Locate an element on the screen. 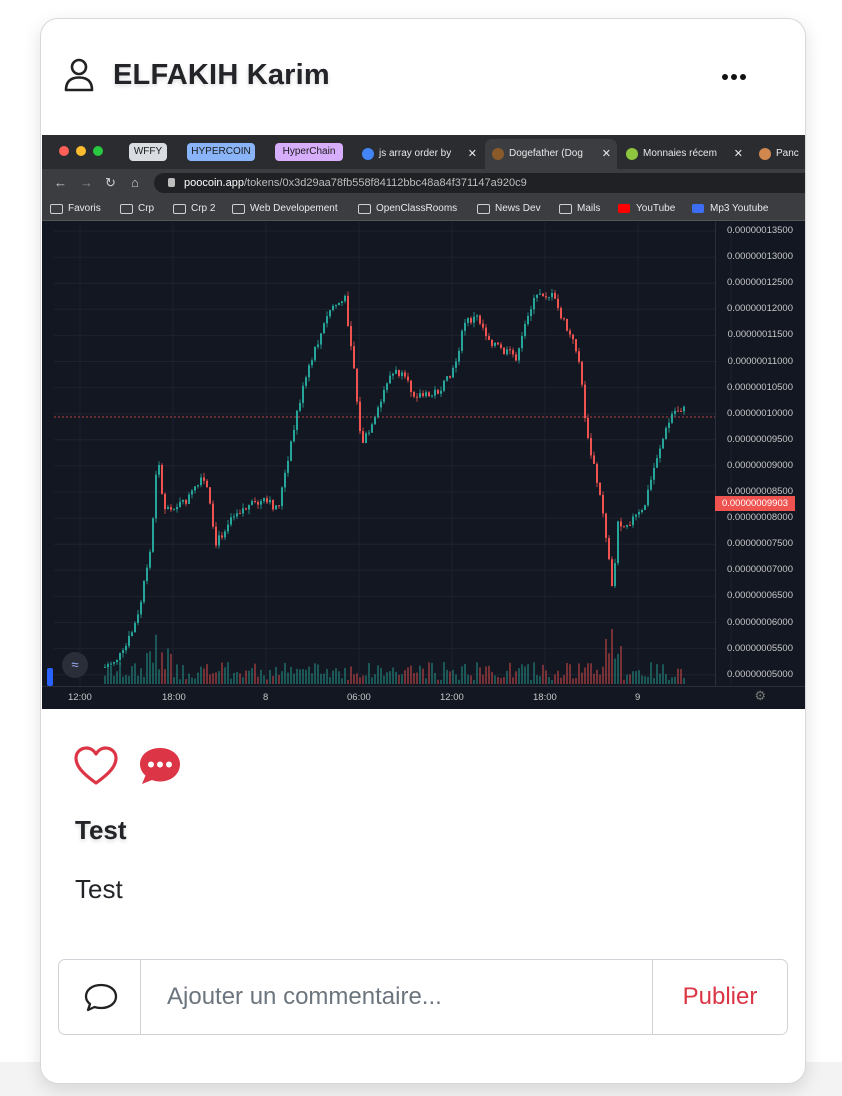  coingecko-icon is located at coordinates (632, 154).